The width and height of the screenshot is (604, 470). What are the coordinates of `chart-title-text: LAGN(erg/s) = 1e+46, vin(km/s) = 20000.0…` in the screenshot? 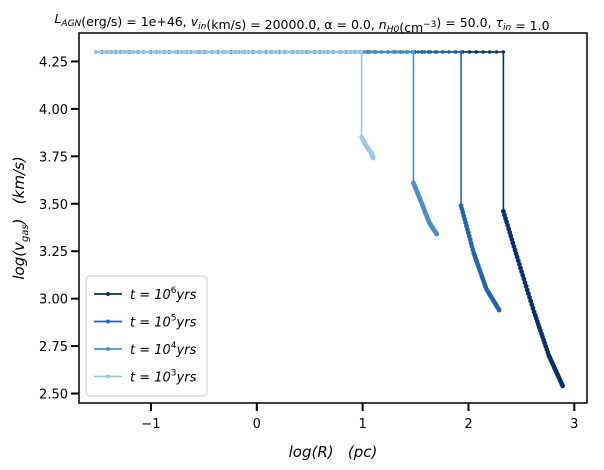 It's located at (301, 23).